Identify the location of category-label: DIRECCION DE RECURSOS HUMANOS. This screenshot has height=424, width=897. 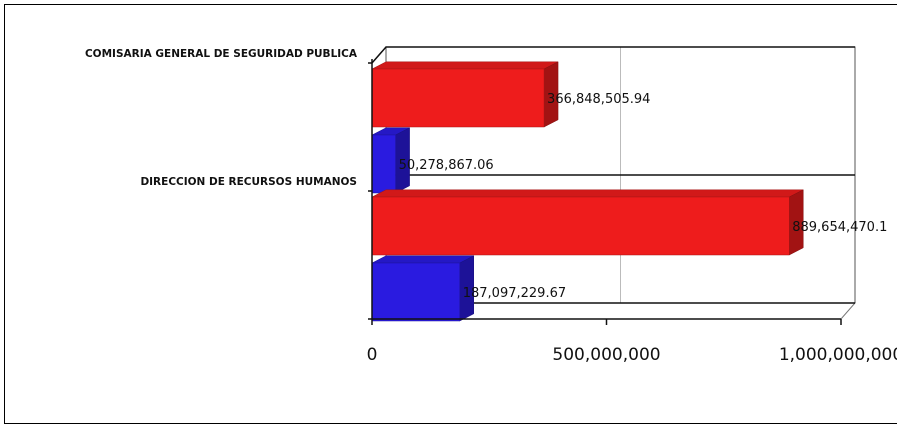
(248, 182).